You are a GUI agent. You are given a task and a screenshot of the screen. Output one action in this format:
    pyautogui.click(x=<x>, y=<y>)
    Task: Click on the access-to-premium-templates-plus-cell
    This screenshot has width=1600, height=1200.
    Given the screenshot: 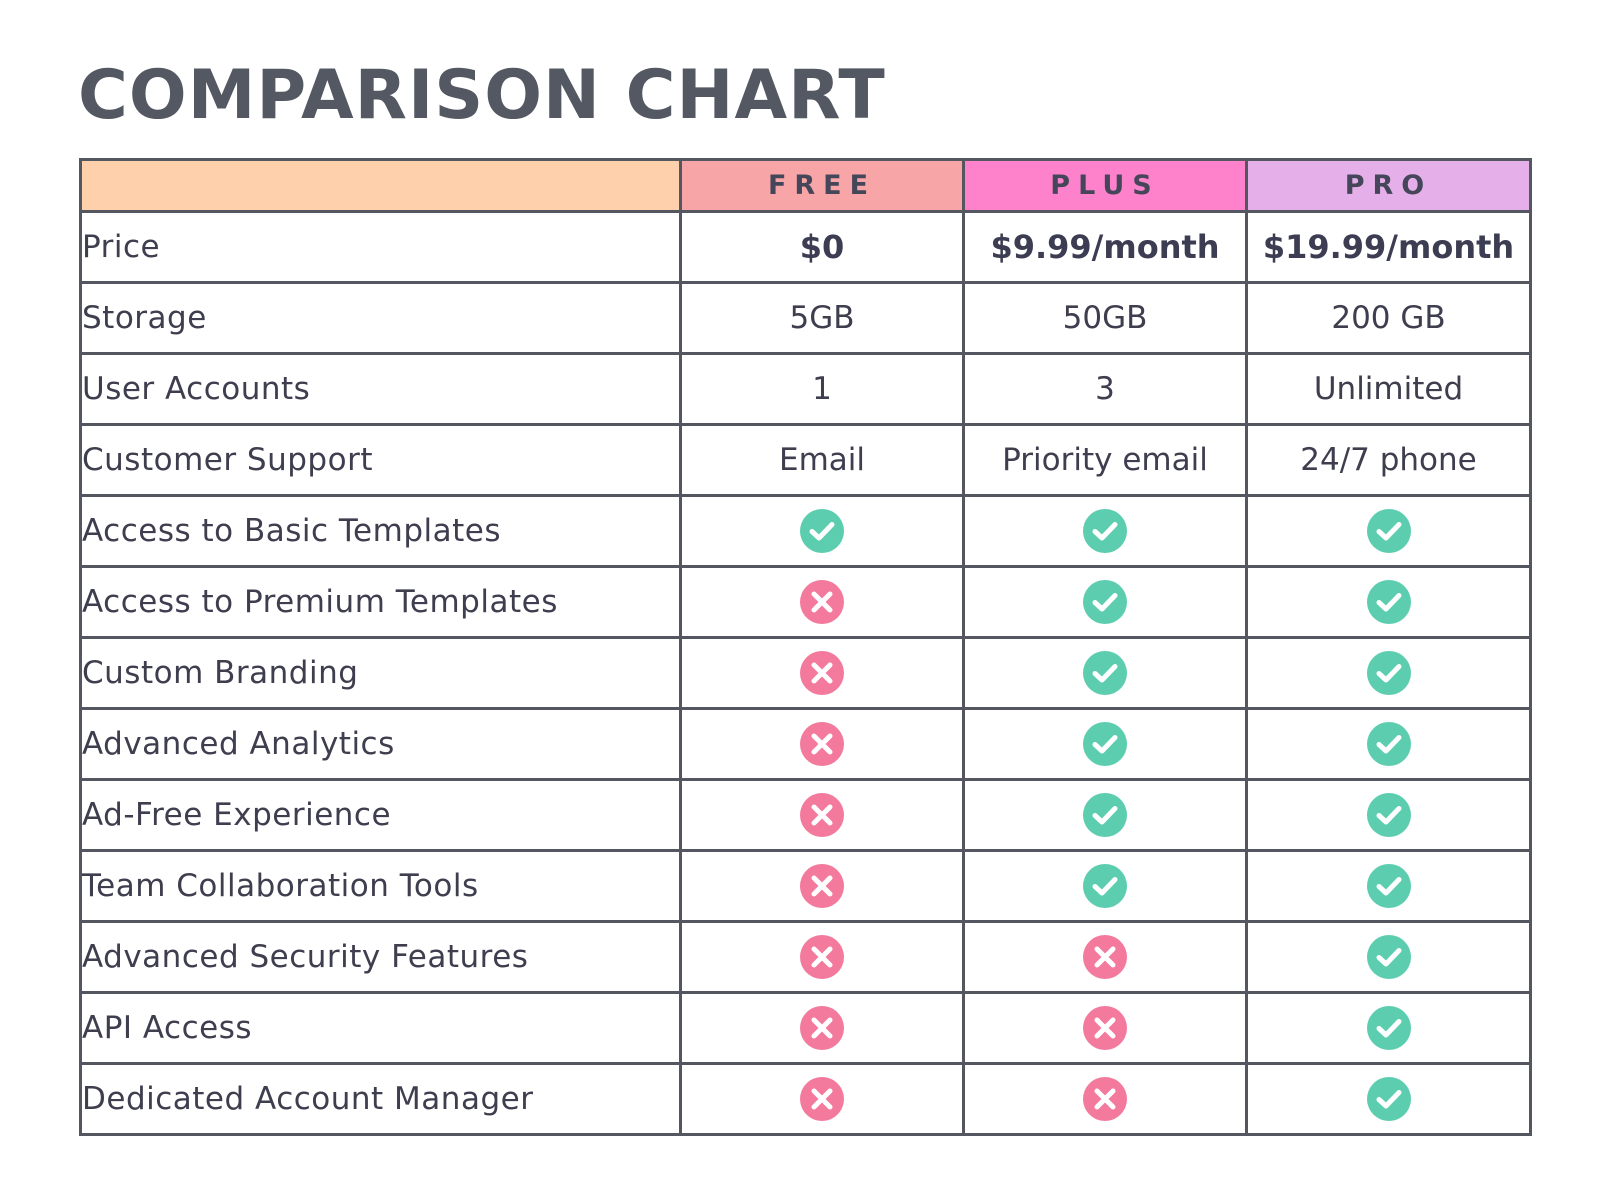 What is the action you would take?
    pyautogui.click(x=1105, y=602)
    